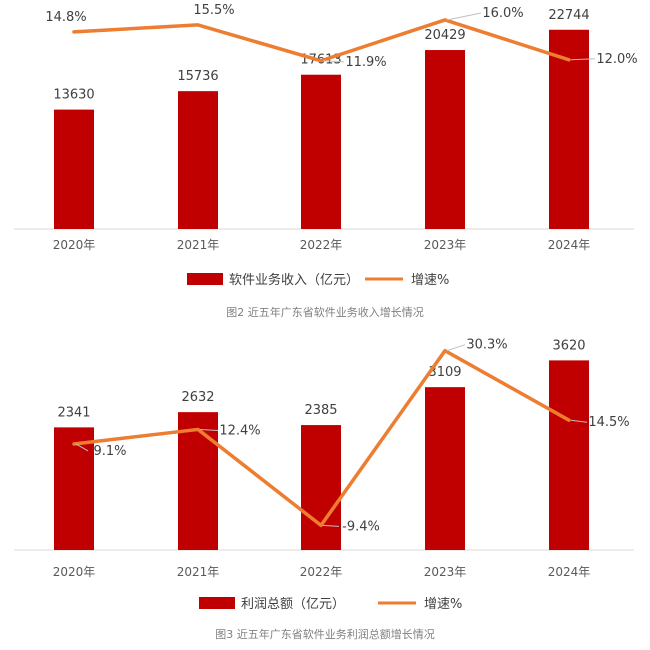 This screenshot has height=650, width=650. Describe the element at coordinates (197, 397) in the screenshot. I see `bar-value-label: 2632` at that location.